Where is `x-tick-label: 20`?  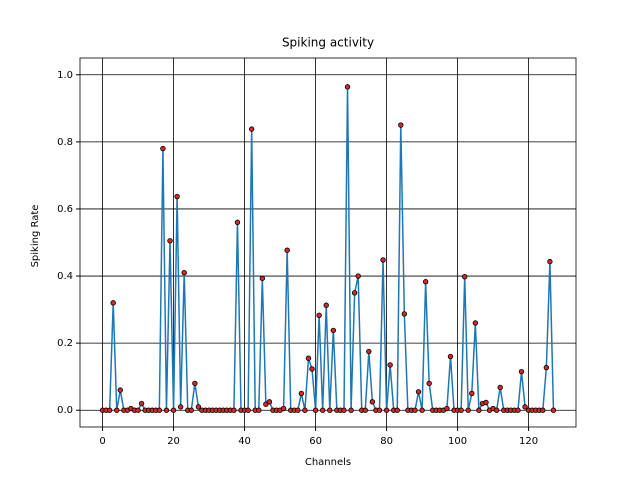
x-tick-label: 20 is located at coordinates (173, 441).